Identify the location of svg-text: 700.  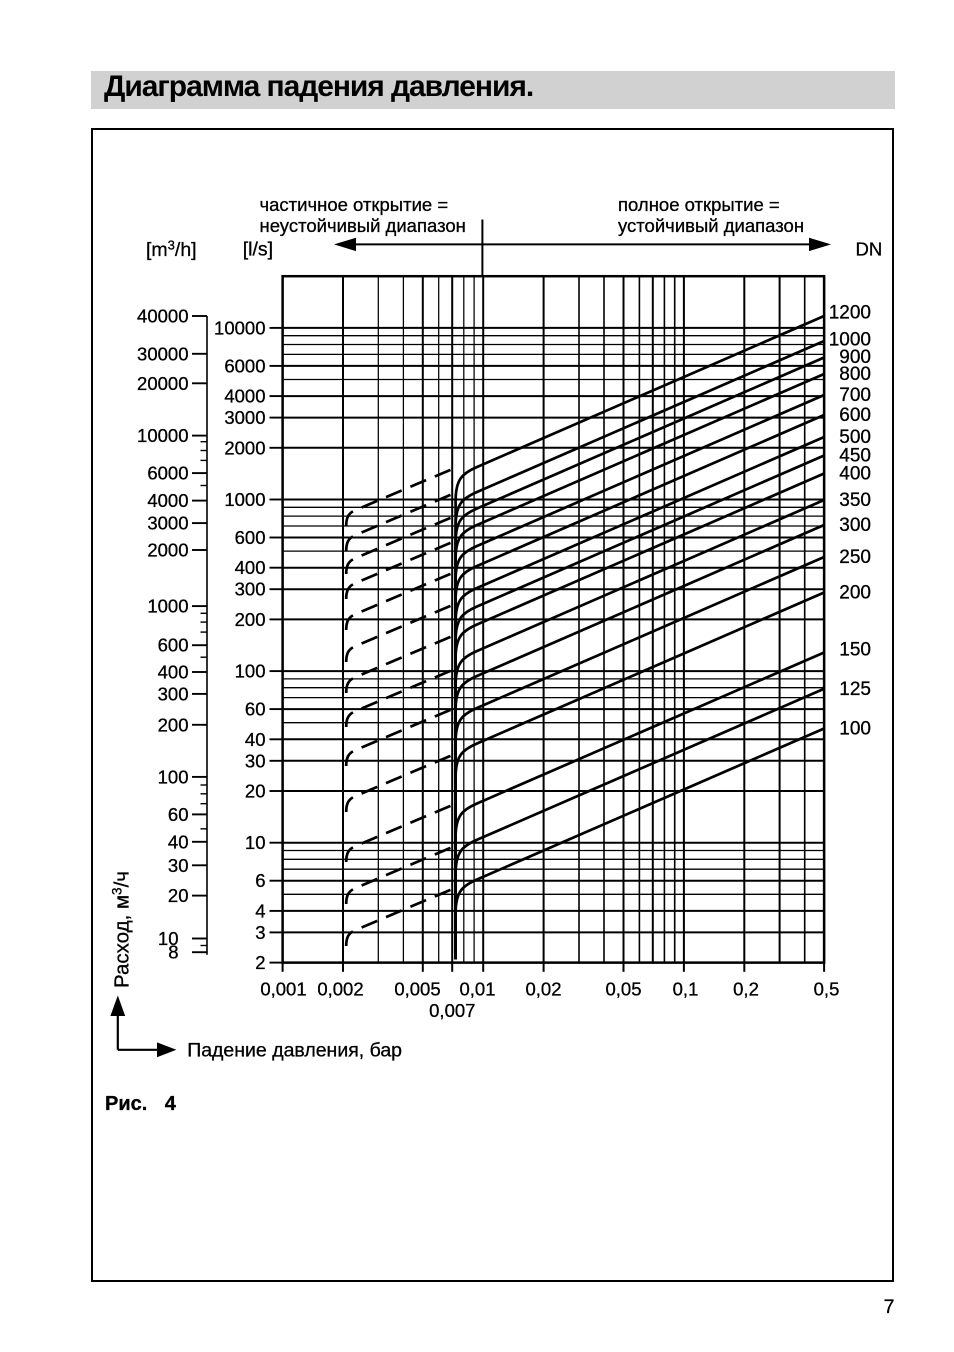
(855, 395).